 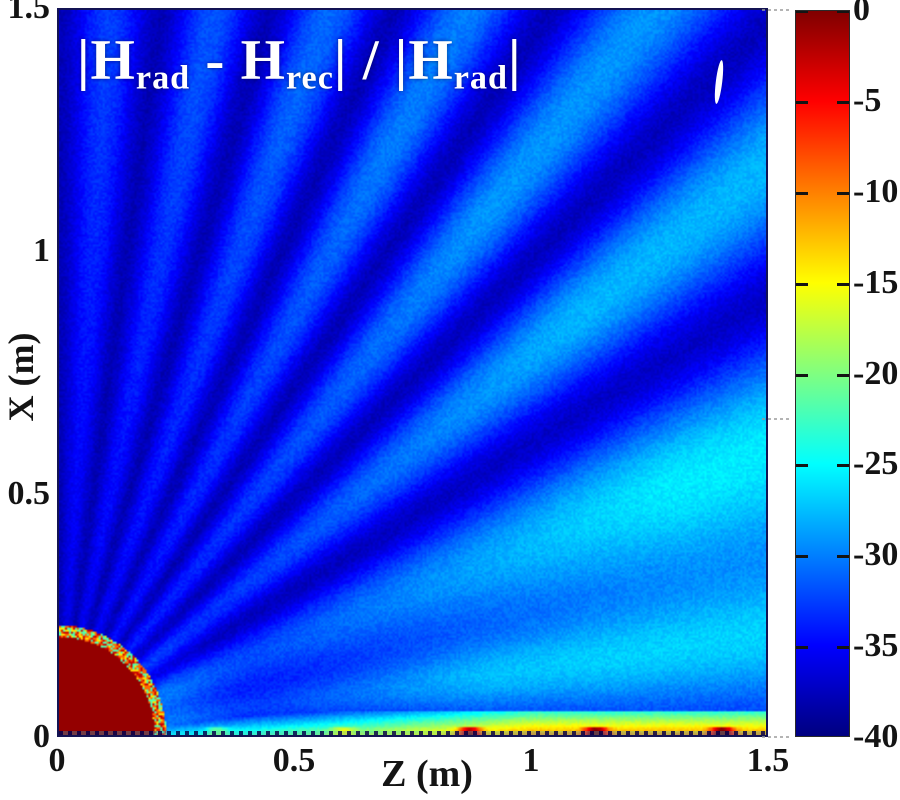 What do you see at coordinates (876, 464) in the screenshot?
I see `colorbar-tick-label: -25` at bounding box center [876, 464].